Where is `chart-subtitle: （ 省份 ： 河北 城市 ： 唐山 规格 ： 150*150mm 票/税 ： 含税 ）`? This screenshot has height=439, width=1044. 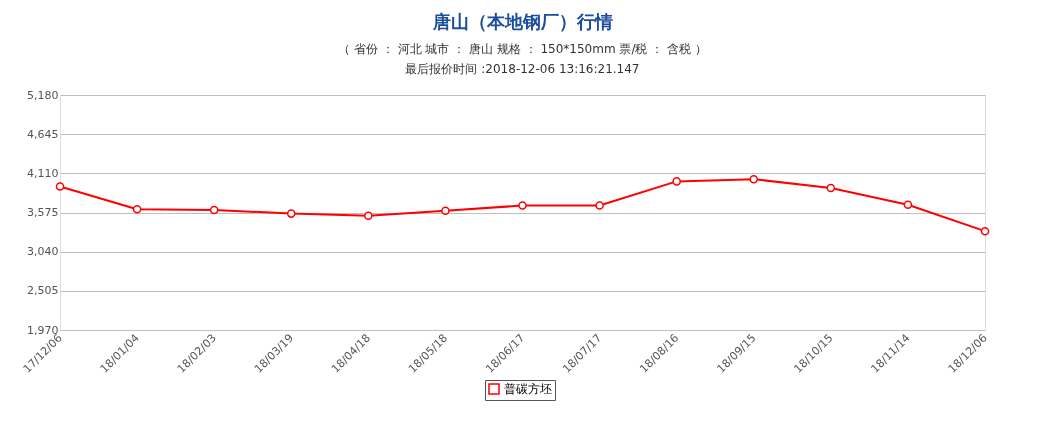 chart-subtitle: （ 省份 ： 河北 城市 ： 唐山 规格 ： 150*150mm 票/税 ： 含税 ） is located at coordinates (522, 49).